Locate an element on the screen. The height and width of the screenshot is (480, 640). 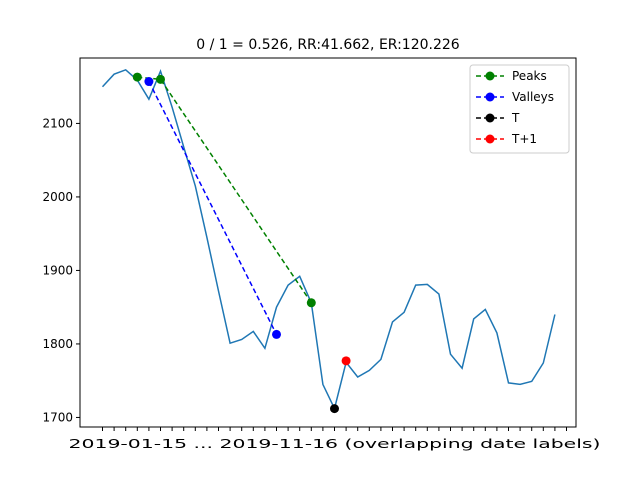
y-tick-label: 2100 is located at coordinates (57, 123).